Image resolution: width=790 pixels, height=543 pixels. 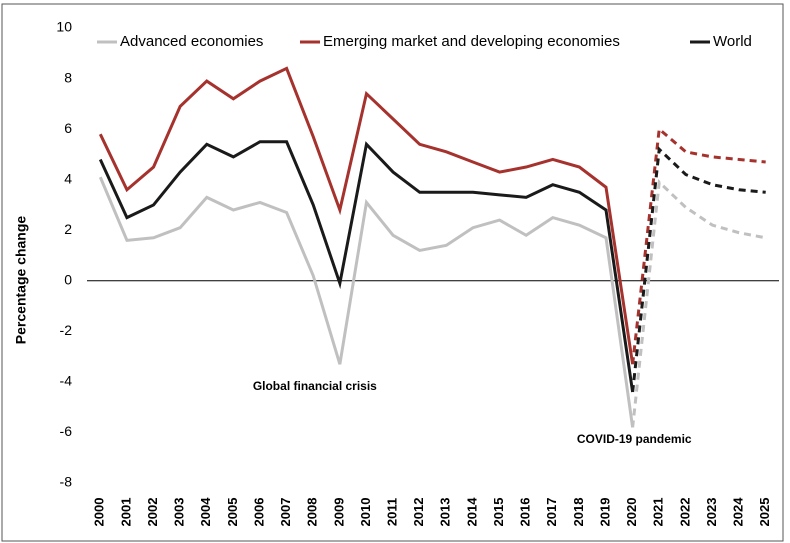 What do you see at coordinates (578, 512) in the screenshot?
I see `x-tick-label: 2018` at bounding box center [578, 512].